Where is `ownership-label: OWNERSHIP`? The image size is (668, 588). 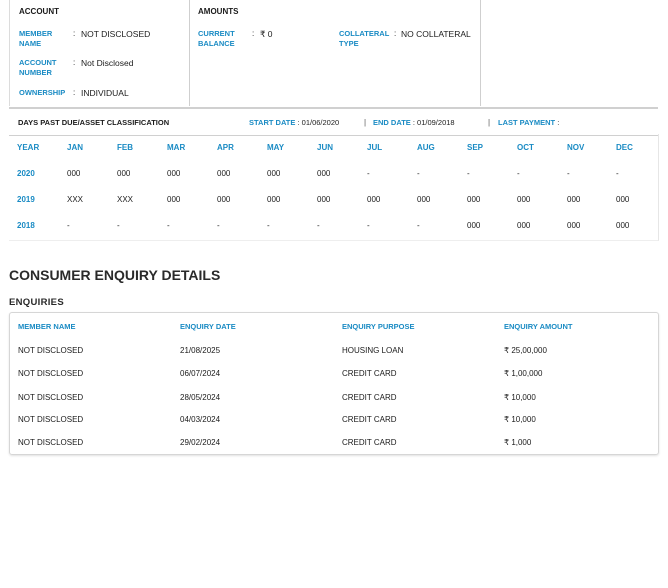 ownership-label: OWNERSHIP is located at coordinates (42, 92).